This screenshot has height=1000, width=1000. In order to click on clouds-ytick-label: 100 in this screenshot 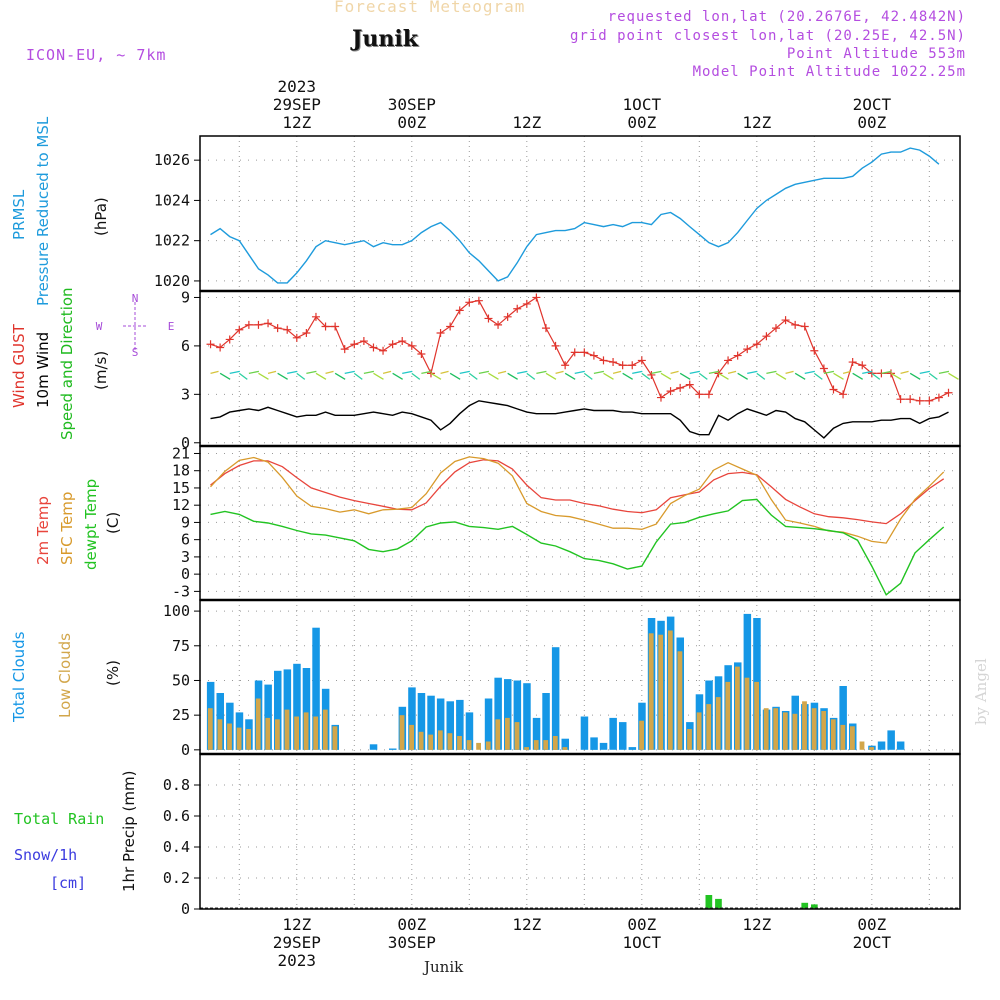, I will do `click(176, 611)`.